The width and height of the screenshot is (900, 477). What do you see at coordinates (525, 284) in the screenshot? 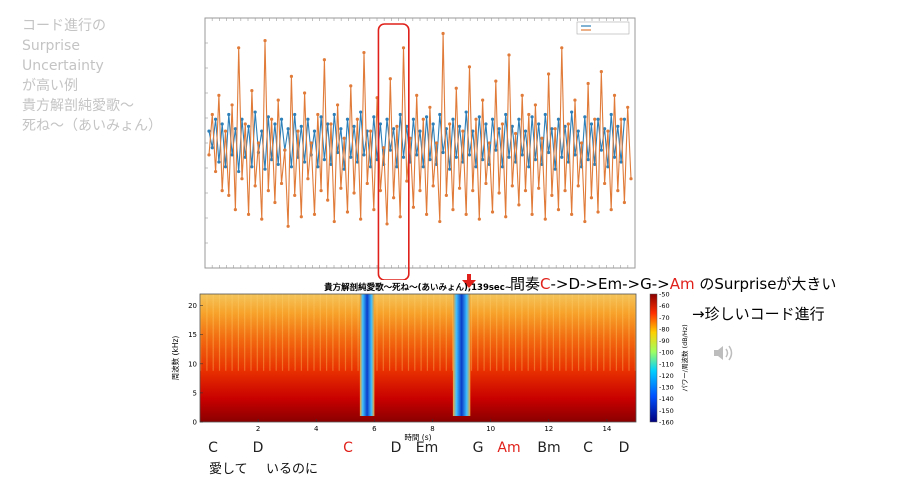
I see `annotation-prefix: 間奏` at bounding box center [525, 284].